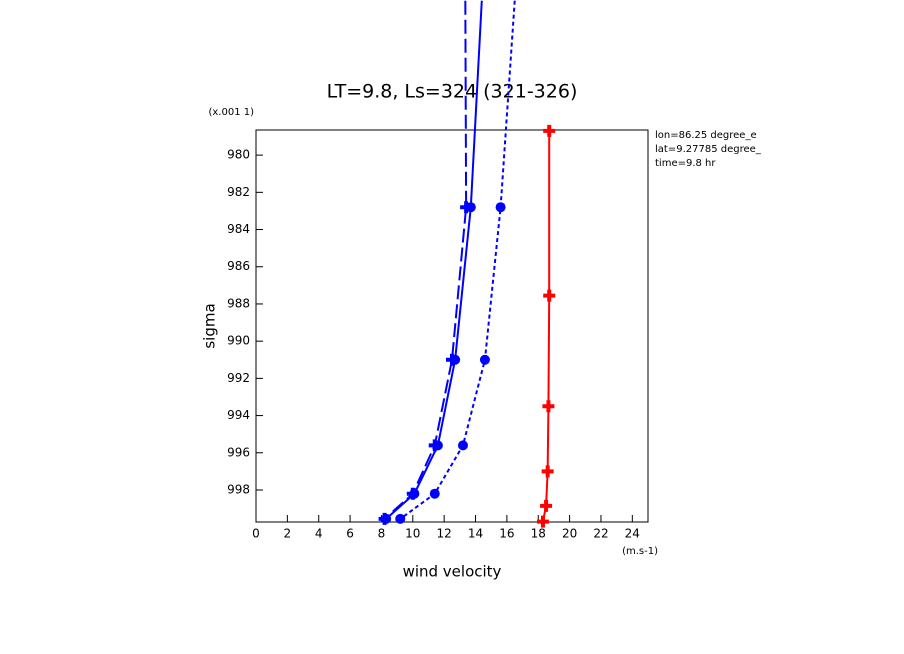  What do you see at coordinates (382, 534) in the screenshot?
I see `x-tick-label: 8` at bounding box center [382, 534].